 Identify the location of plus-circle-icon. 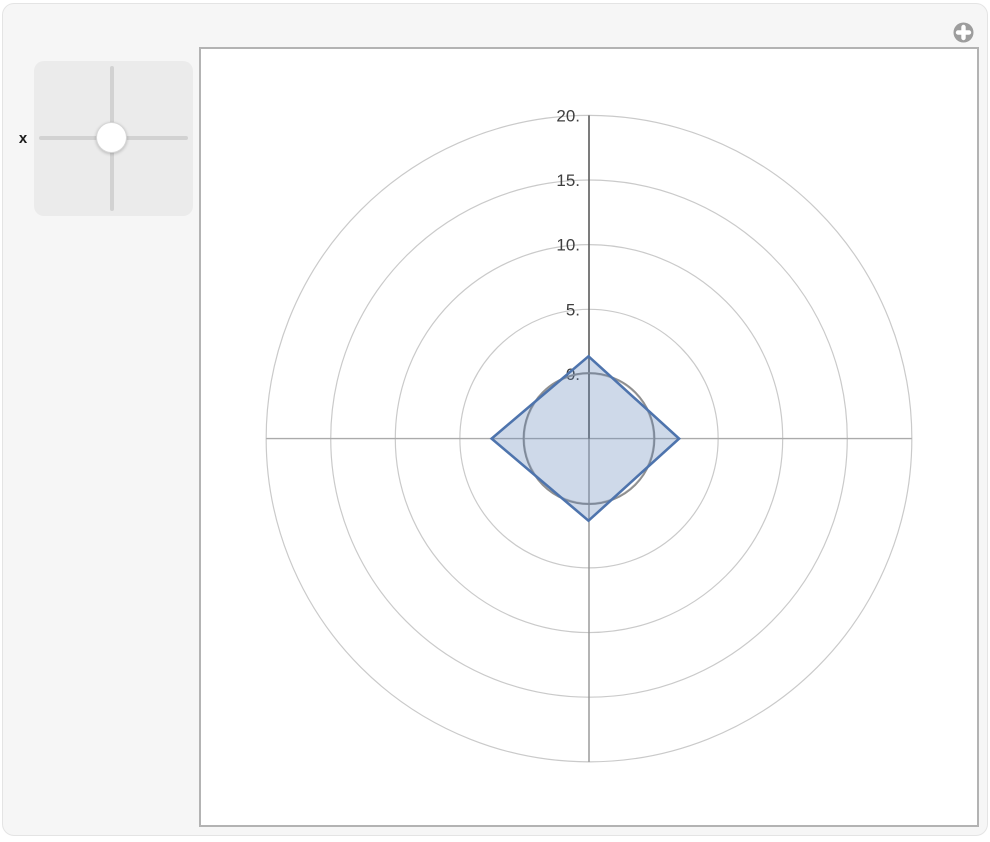
(963, 32).